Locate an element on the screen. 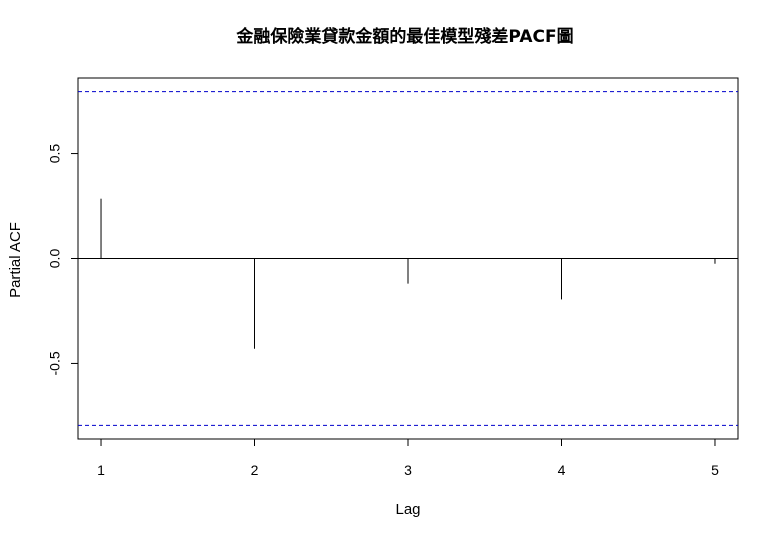 The image size is (778, 538). x-tick-label: 2 is located at coordinates (255, 470).